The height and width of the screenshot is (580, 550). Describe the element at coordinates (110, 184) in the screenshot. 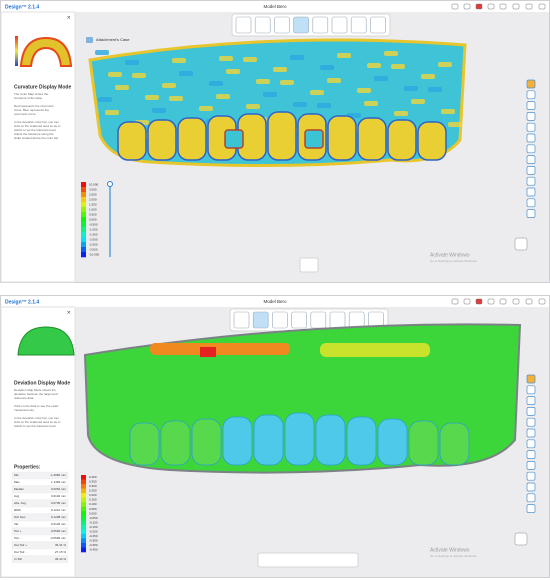

I see `slider-handle` at that location.